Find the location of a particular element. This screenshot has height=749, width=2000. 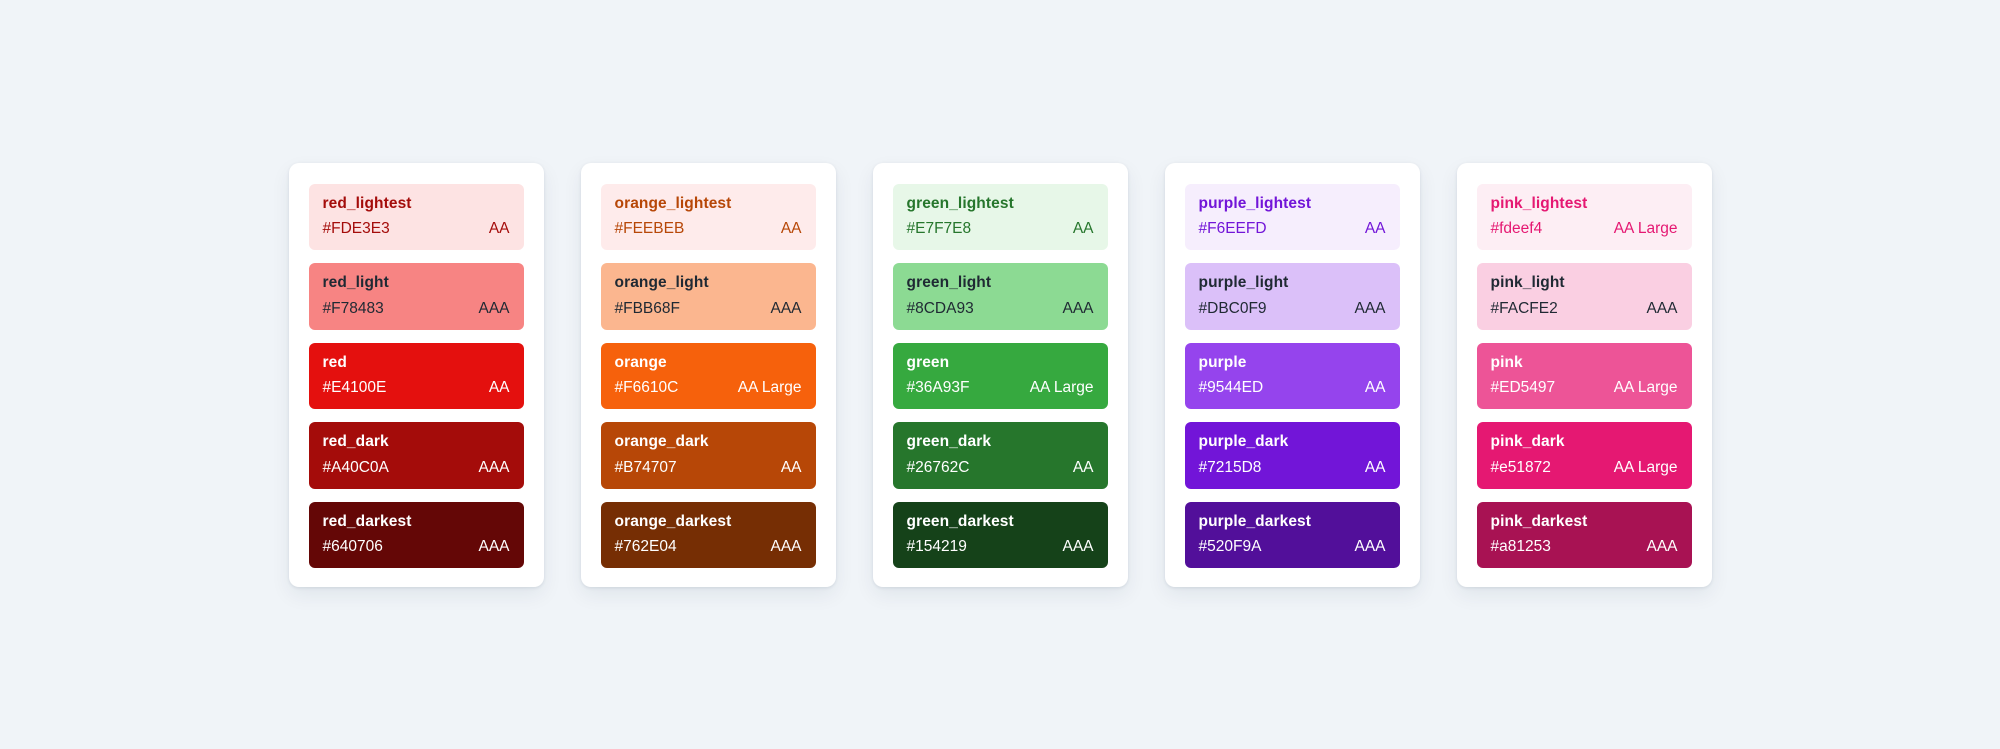

swatch-orange: orange #F6610C AA Large is located at coordinates (708, 376).